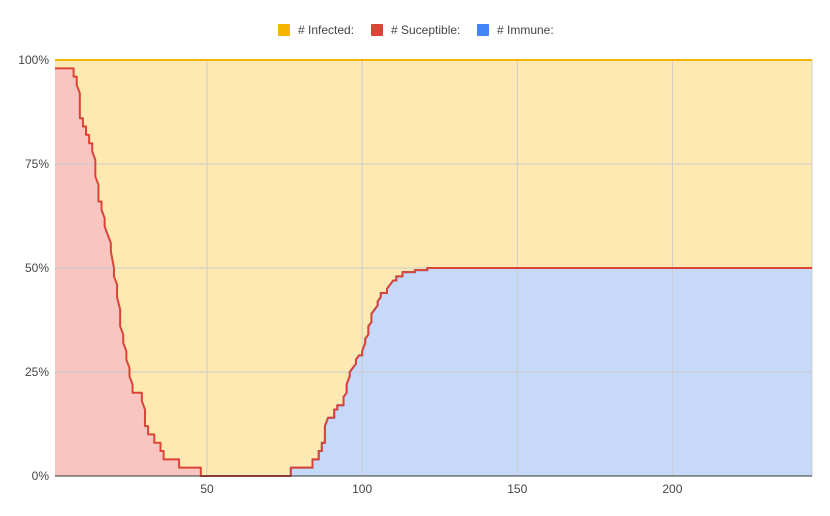 This screenshot has width=830, height=516. Describe the element at coordinates (517, 489) in the screenshot. I see `x-tick-label: 150` at that location.